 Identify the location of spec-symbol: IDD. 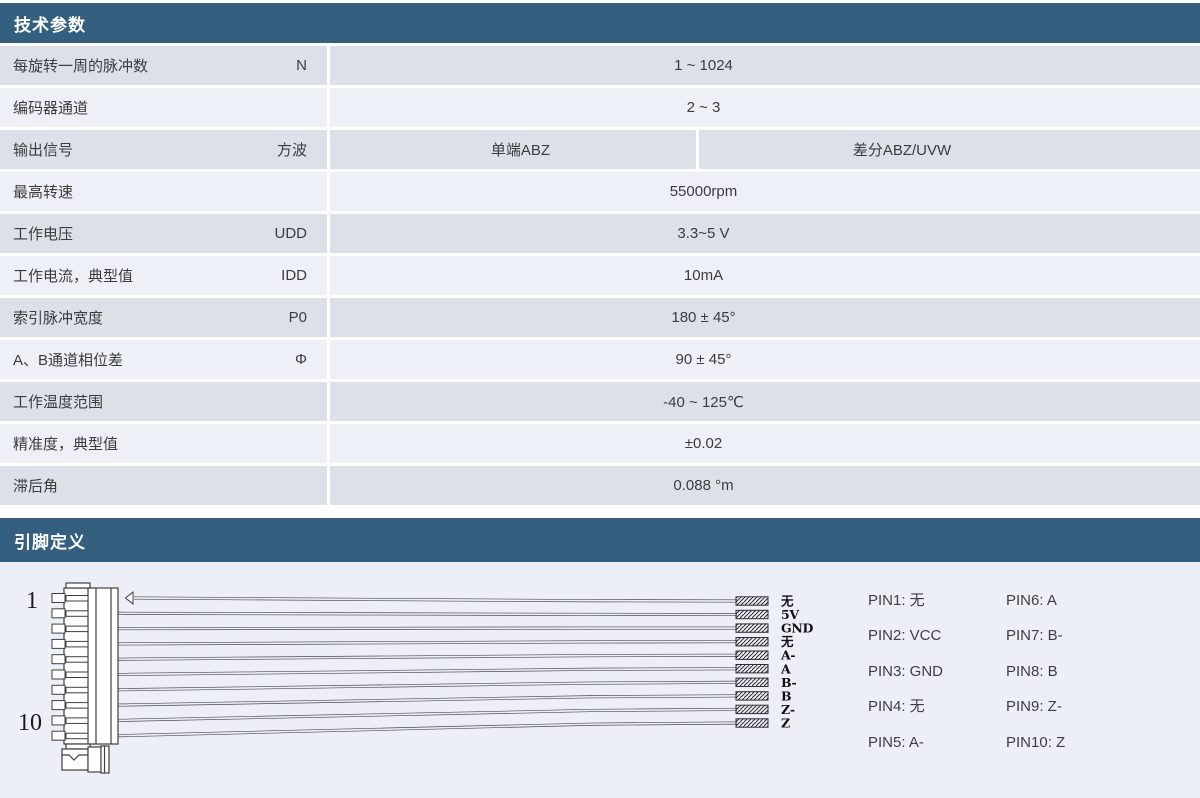
(294, 275).